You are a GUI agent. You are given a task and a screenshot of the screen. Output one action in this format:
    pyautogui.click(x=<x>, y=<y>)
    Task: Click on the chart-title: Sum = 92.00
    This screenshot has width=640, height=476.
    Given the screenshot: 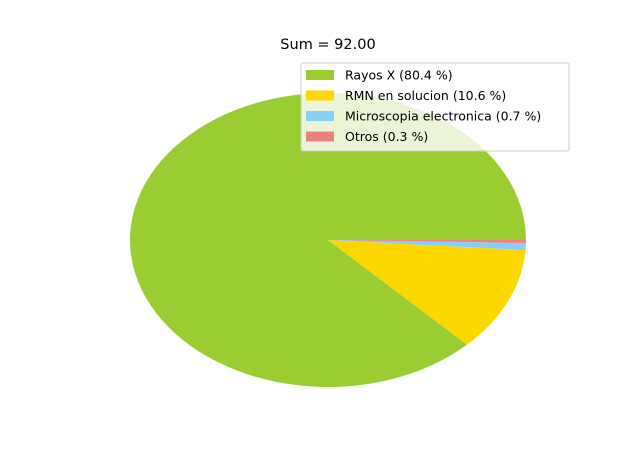 What is the action you would take?
    pyautogui.click(x=327, y=45)
    